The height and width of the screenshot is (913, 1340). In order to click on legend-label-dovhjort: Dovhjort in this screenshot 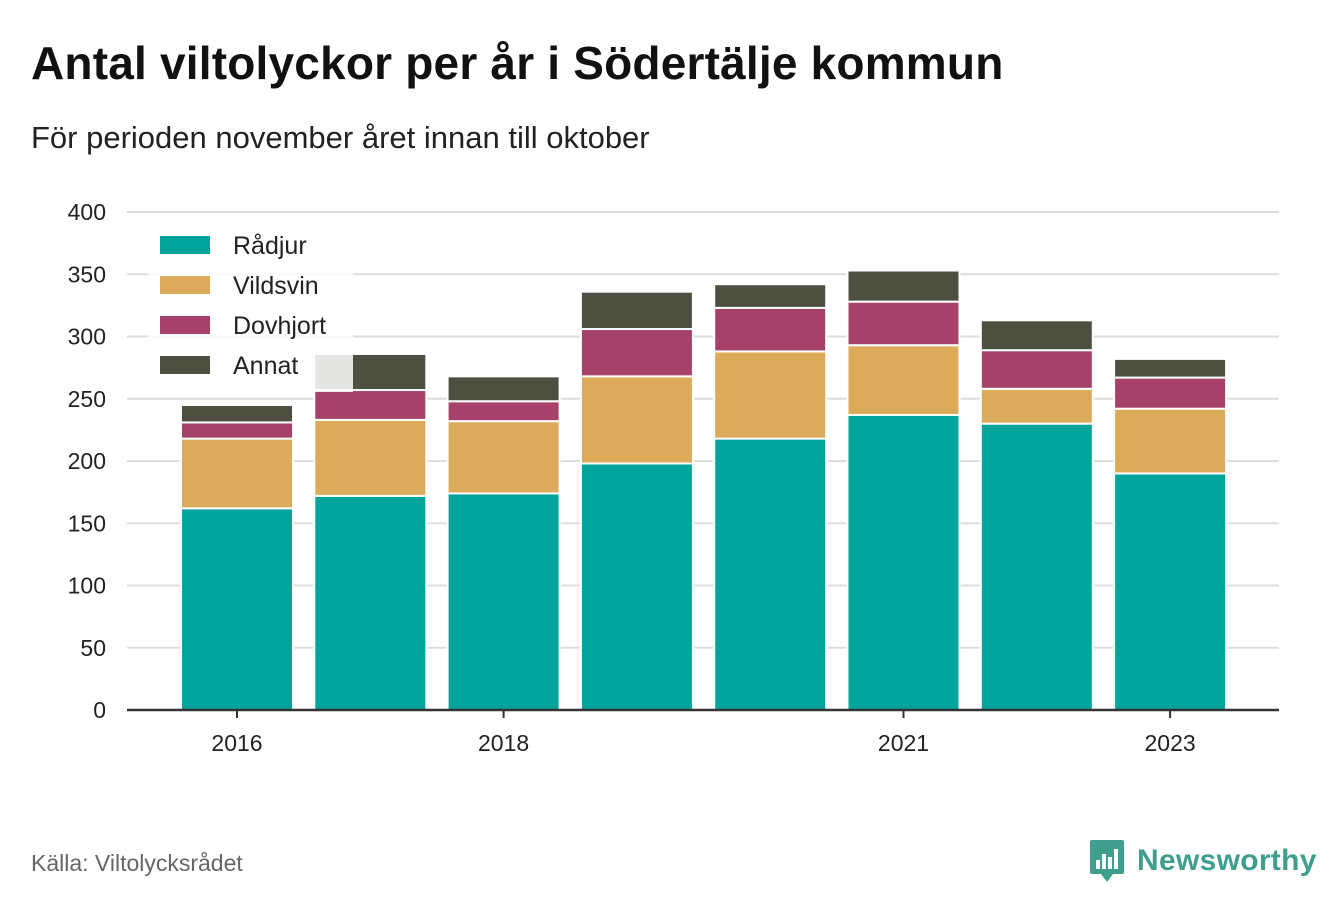, I will do `click(279, 326)`.